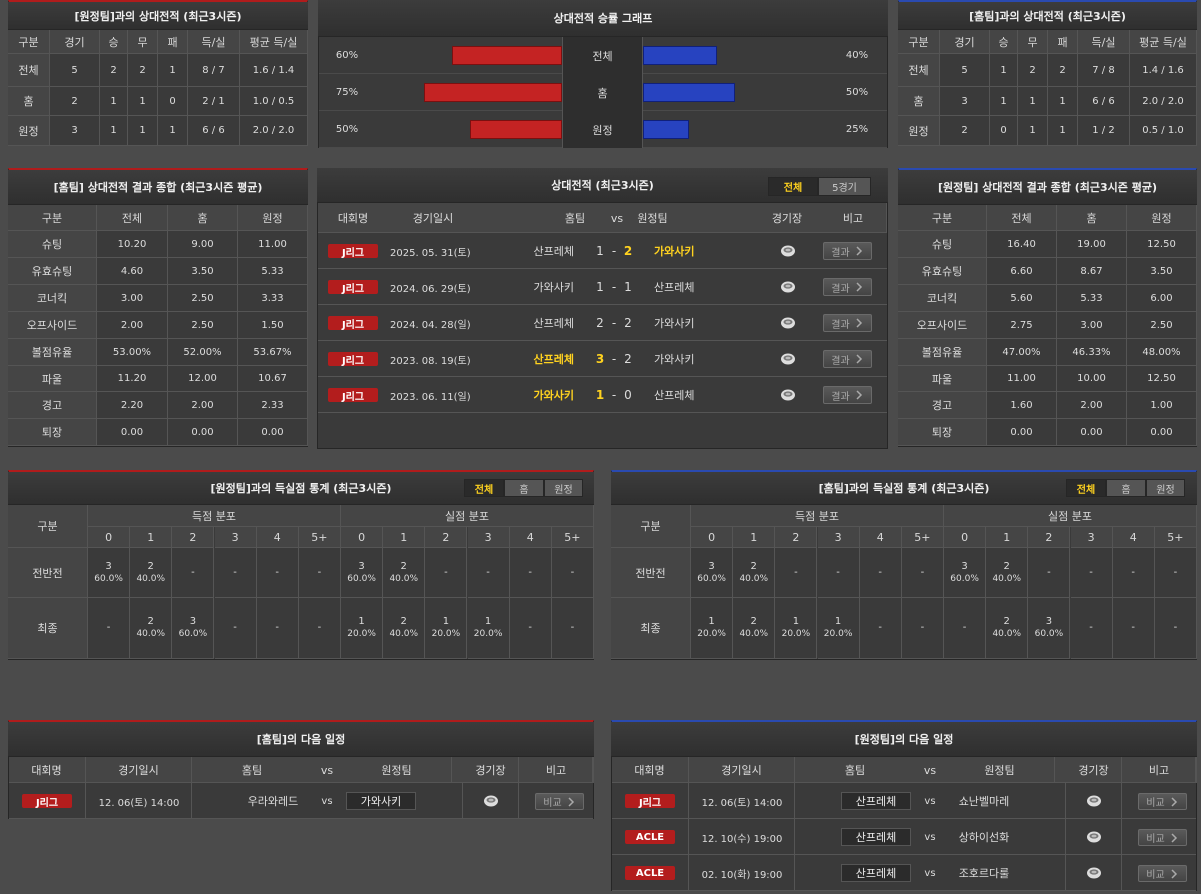  I want to click on tab: 5경기, so click(844, 186).